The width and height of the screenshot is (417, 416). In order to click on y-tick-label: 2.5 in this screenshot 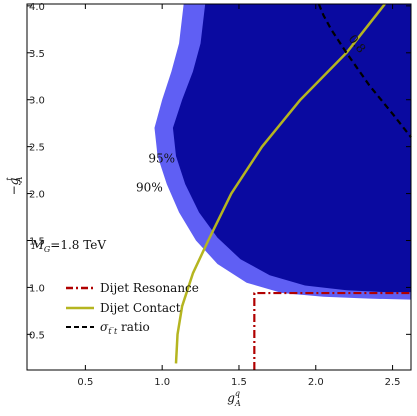, I will do `click(37, 148)`.